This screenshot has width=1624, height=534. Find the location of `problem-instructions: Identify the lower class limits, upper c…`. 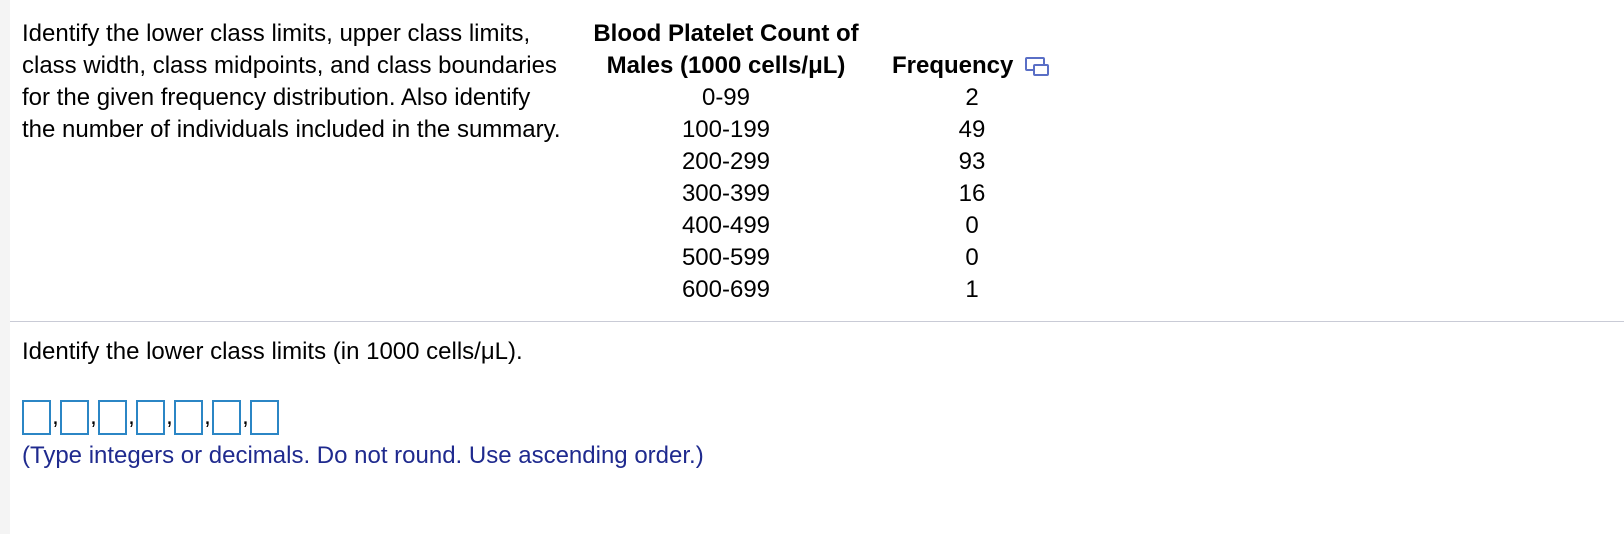

problem-instructions: Identify the lower class limits, upper c… is located at coordinates (291, 81).